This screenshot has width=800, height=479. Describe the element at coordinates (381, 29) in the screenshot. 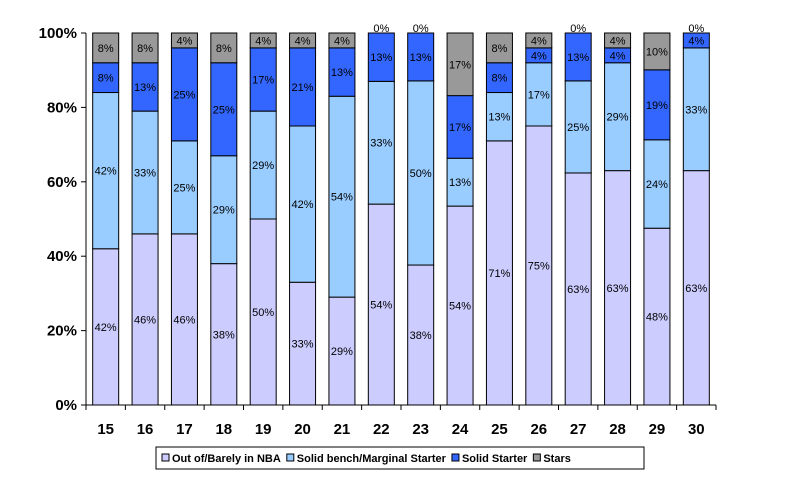

I see `data-label: 0%` at that location.